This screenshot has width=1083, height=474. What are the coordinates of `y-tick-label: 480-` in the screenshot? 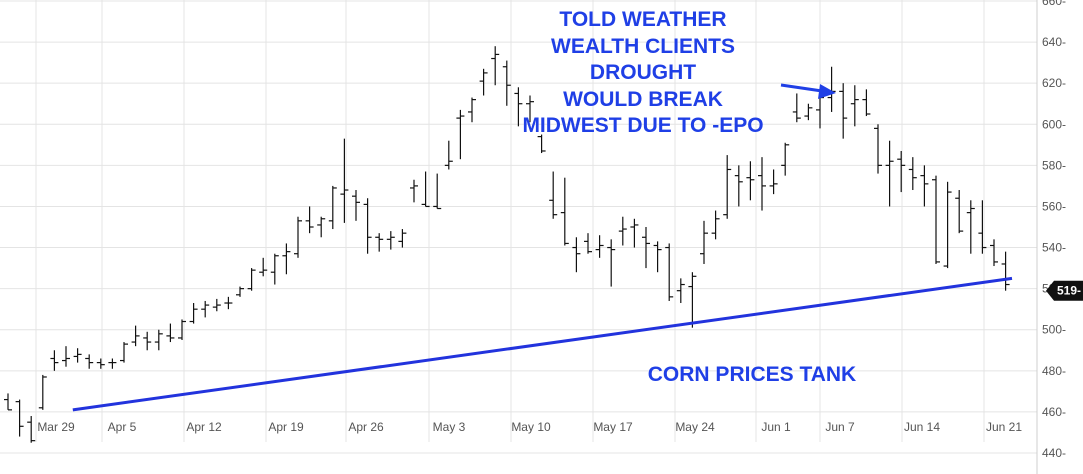 It's located at (1054, 371).